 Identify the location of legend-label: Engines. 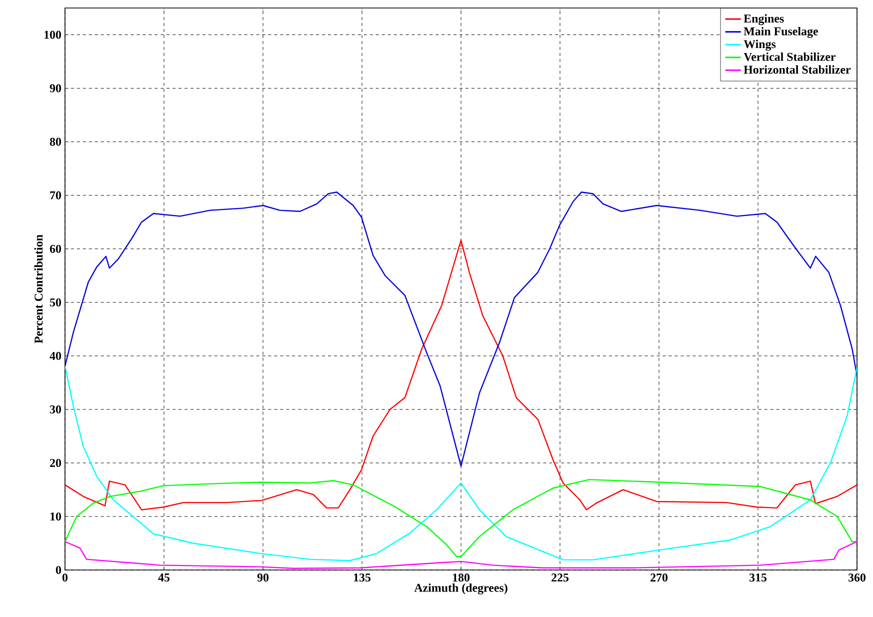
(764, 20).